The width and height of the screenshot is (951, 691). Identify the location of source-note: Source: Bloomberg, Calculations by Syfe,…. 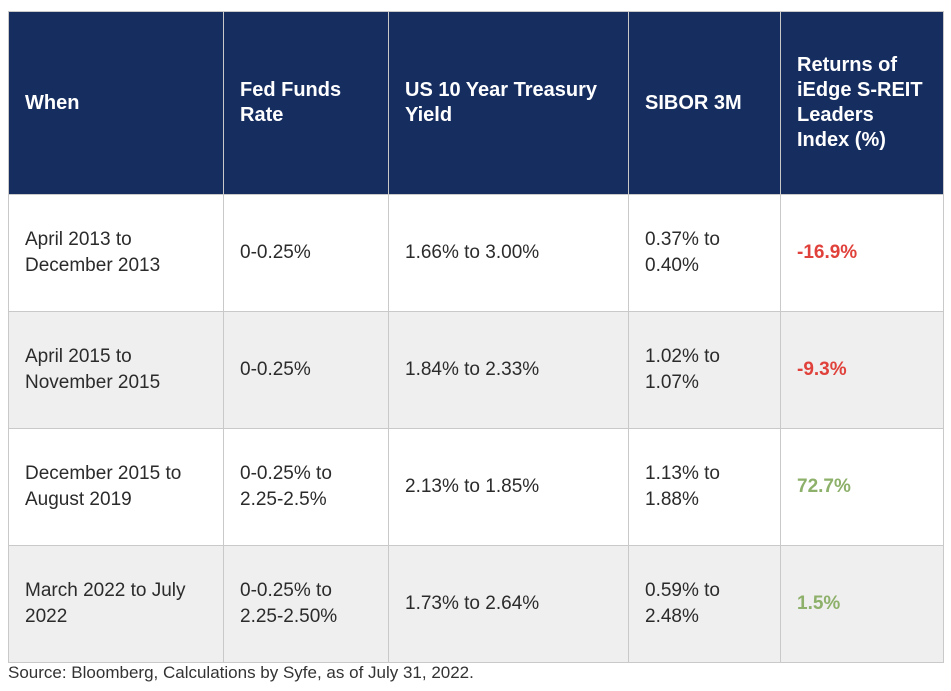
(241, 672).